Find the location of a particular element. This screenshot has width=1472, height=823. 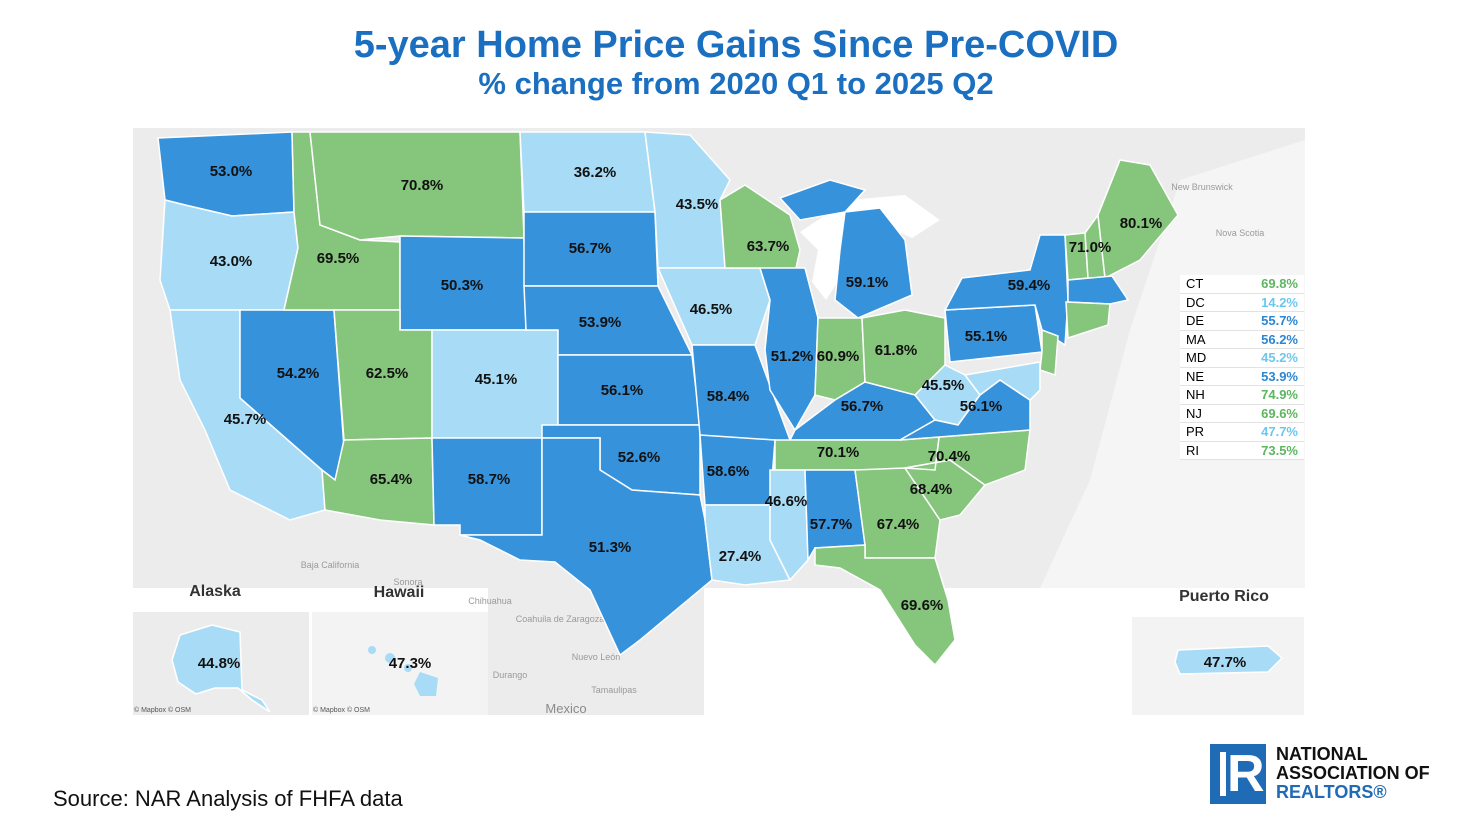

nar-logo: R NATIONAL ASSOCIATION OF REALTORS® is located at coordinates (1335, 775).